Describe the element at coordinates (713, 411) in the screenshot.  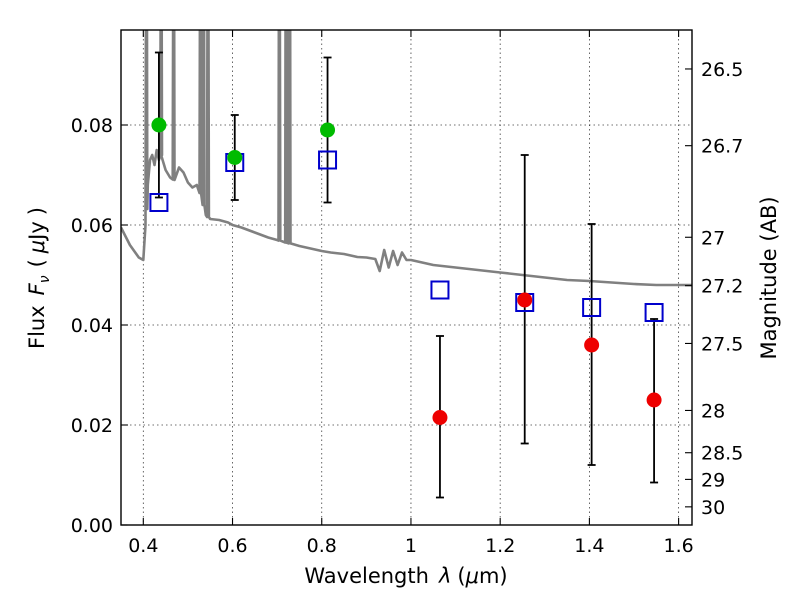
I see `y2-tick-label: 28` at that location.